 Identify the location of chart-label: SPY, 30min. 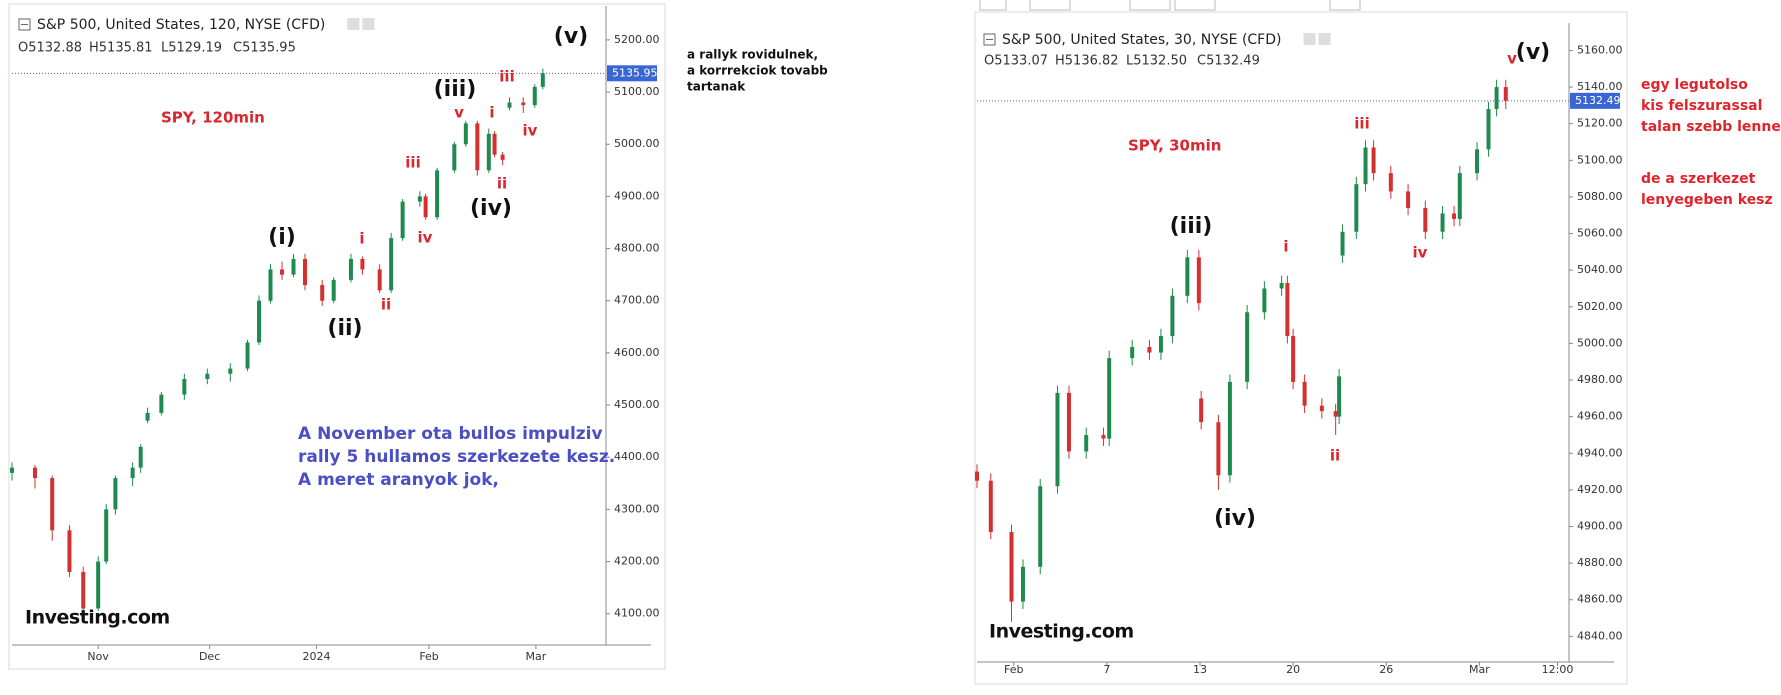
(1174, 146).